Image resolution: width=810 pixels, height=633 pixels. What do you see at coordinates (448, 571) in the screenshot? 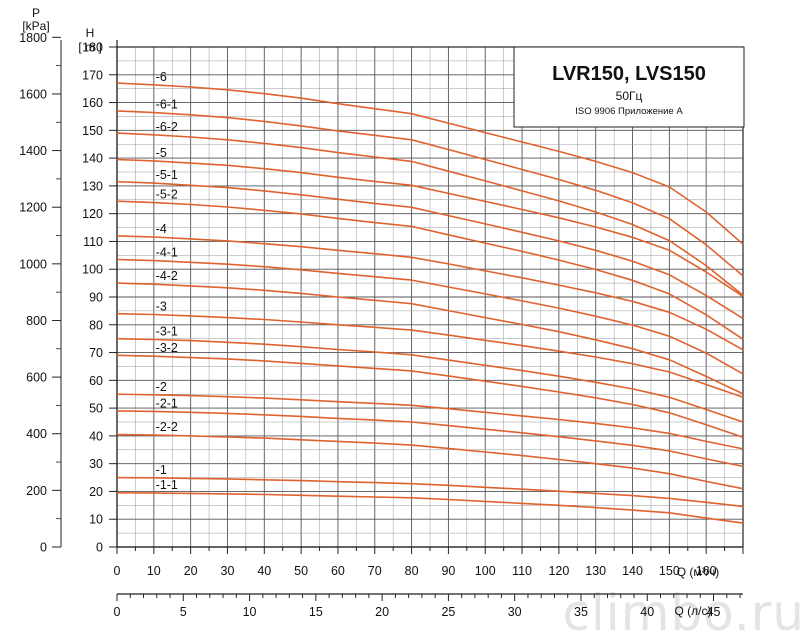
I see `flow-tick-label: 90` at bounding box center [448, 571].